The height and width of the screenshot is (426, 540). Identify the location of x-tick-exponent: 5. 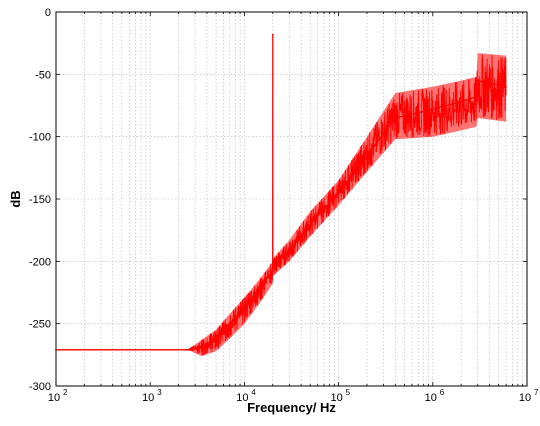
(348, 392).